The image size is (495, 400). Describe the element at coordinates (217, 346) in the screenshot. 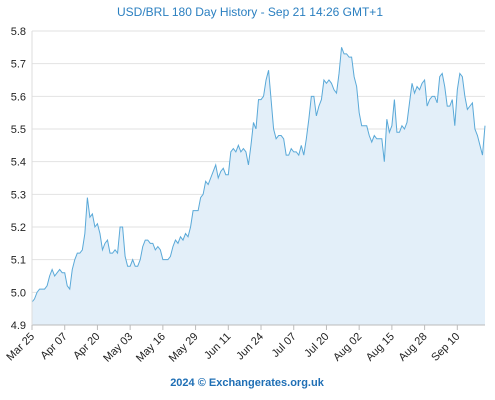

I see `x-tick-label: Jun 11` at that location.